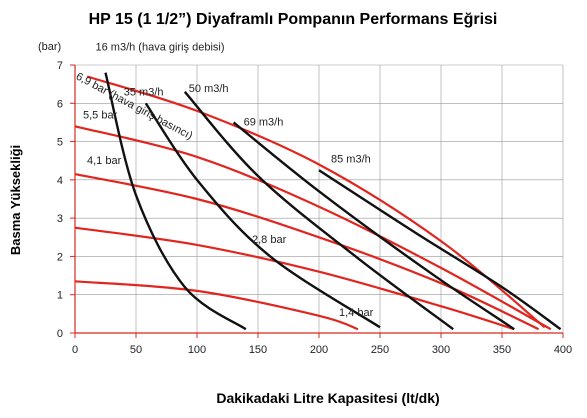 The height and width of the screenshot is (418, 587). I want to click on series-label-pressure-1-4-bar: 1,4 bar, so click(356, 313).